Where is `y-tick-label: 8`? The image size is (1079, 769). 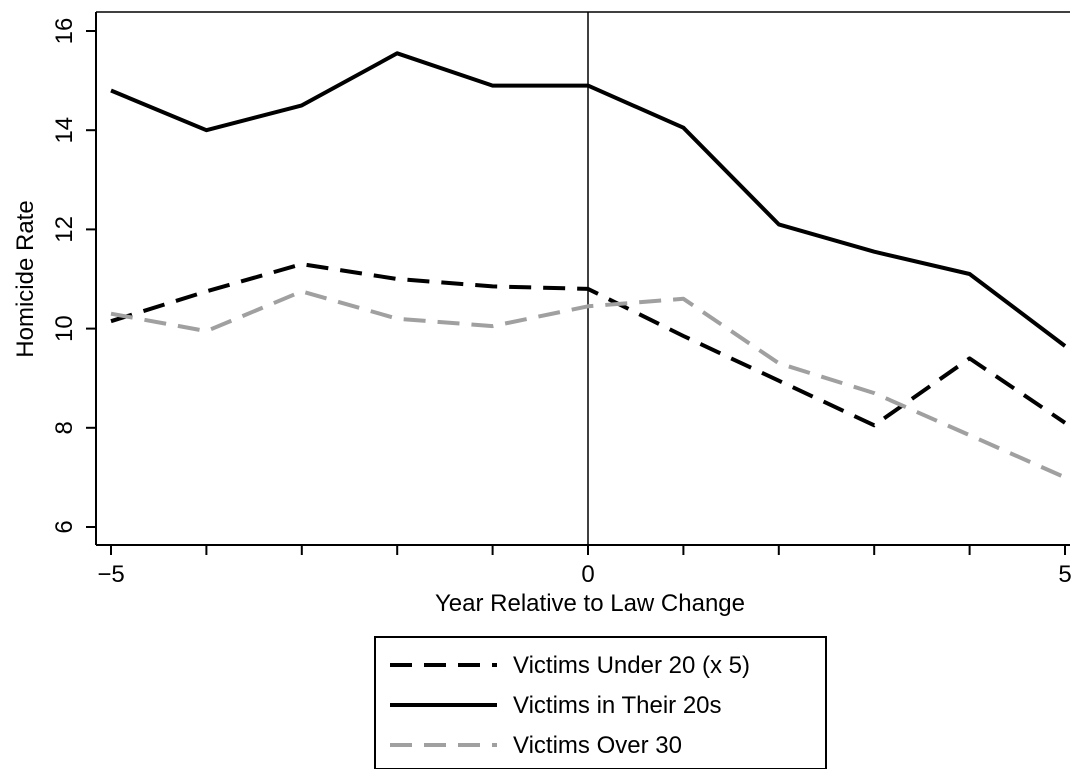
y-tick-label: 8 is located at coordinates (64, 427).